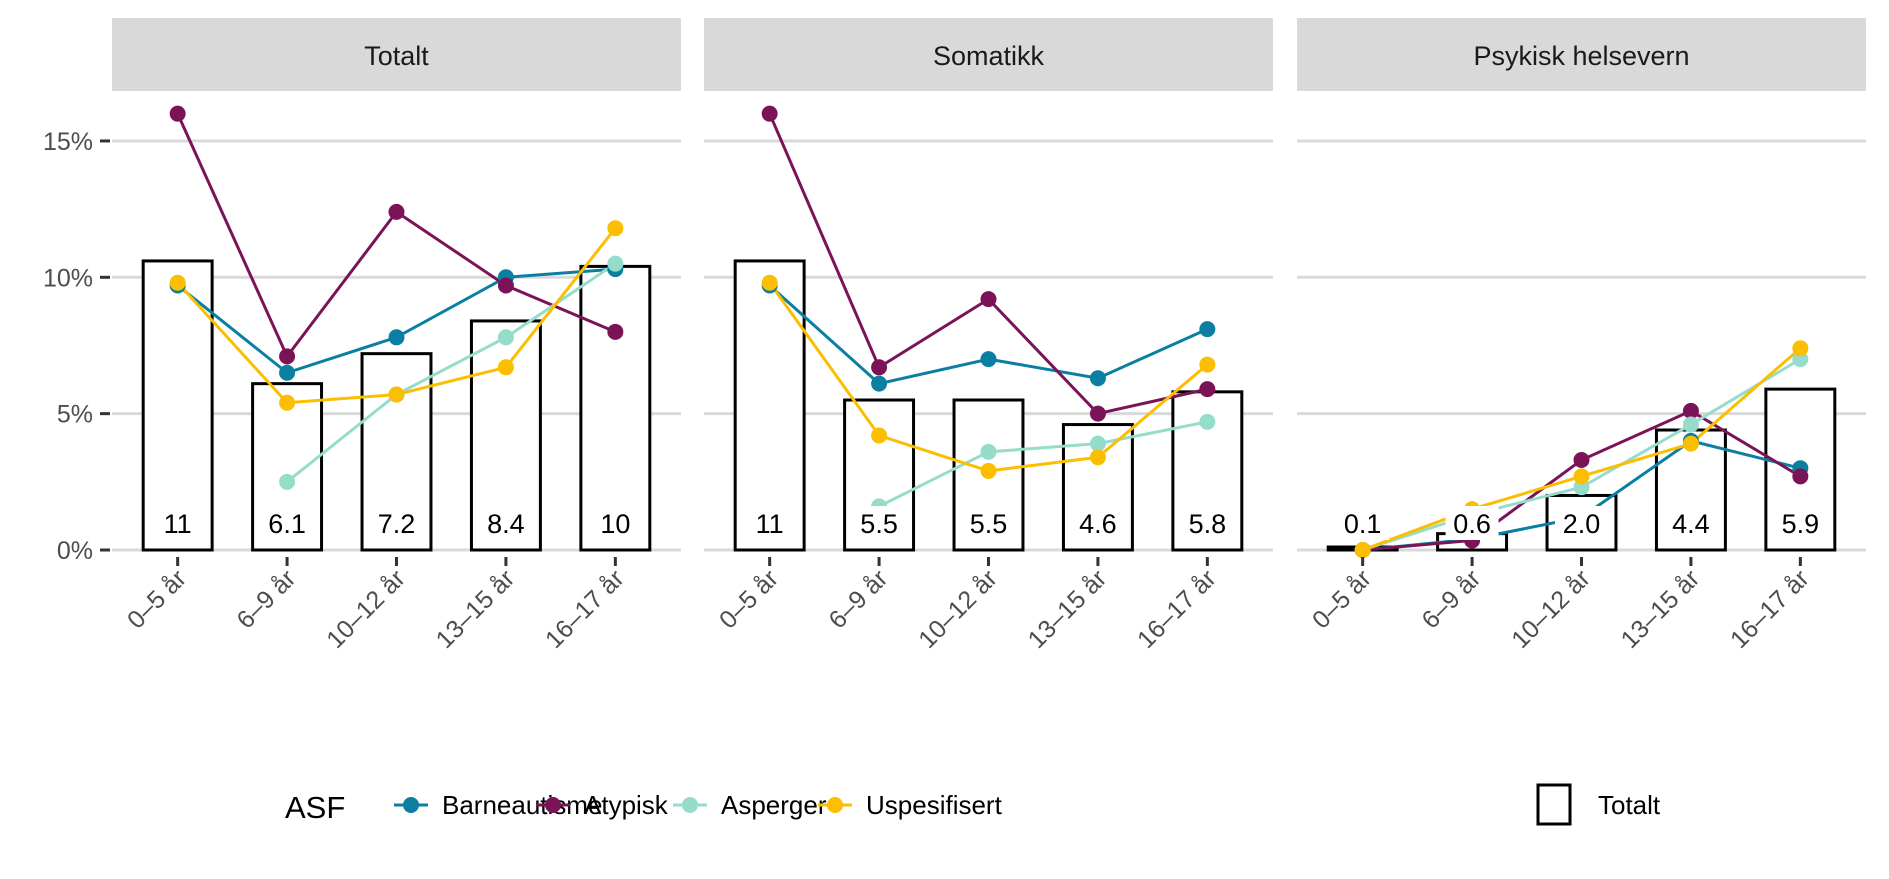 The height and width of the screenshot is (879, 1889). What do you see at coordinates (553, 805) in the screenshot?
I see `legend-key-atypisk-point` at bounding box center [553, 805].